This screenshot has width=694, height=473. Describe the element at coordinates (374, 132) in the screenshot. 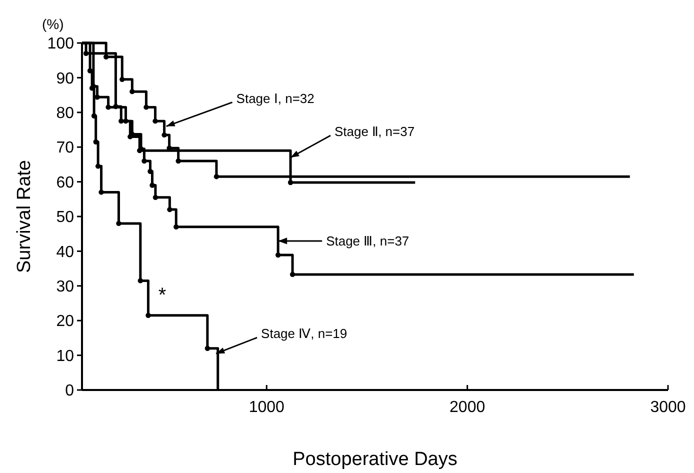

I see `annotation: Stage Ⅱ, n=37` at that location.